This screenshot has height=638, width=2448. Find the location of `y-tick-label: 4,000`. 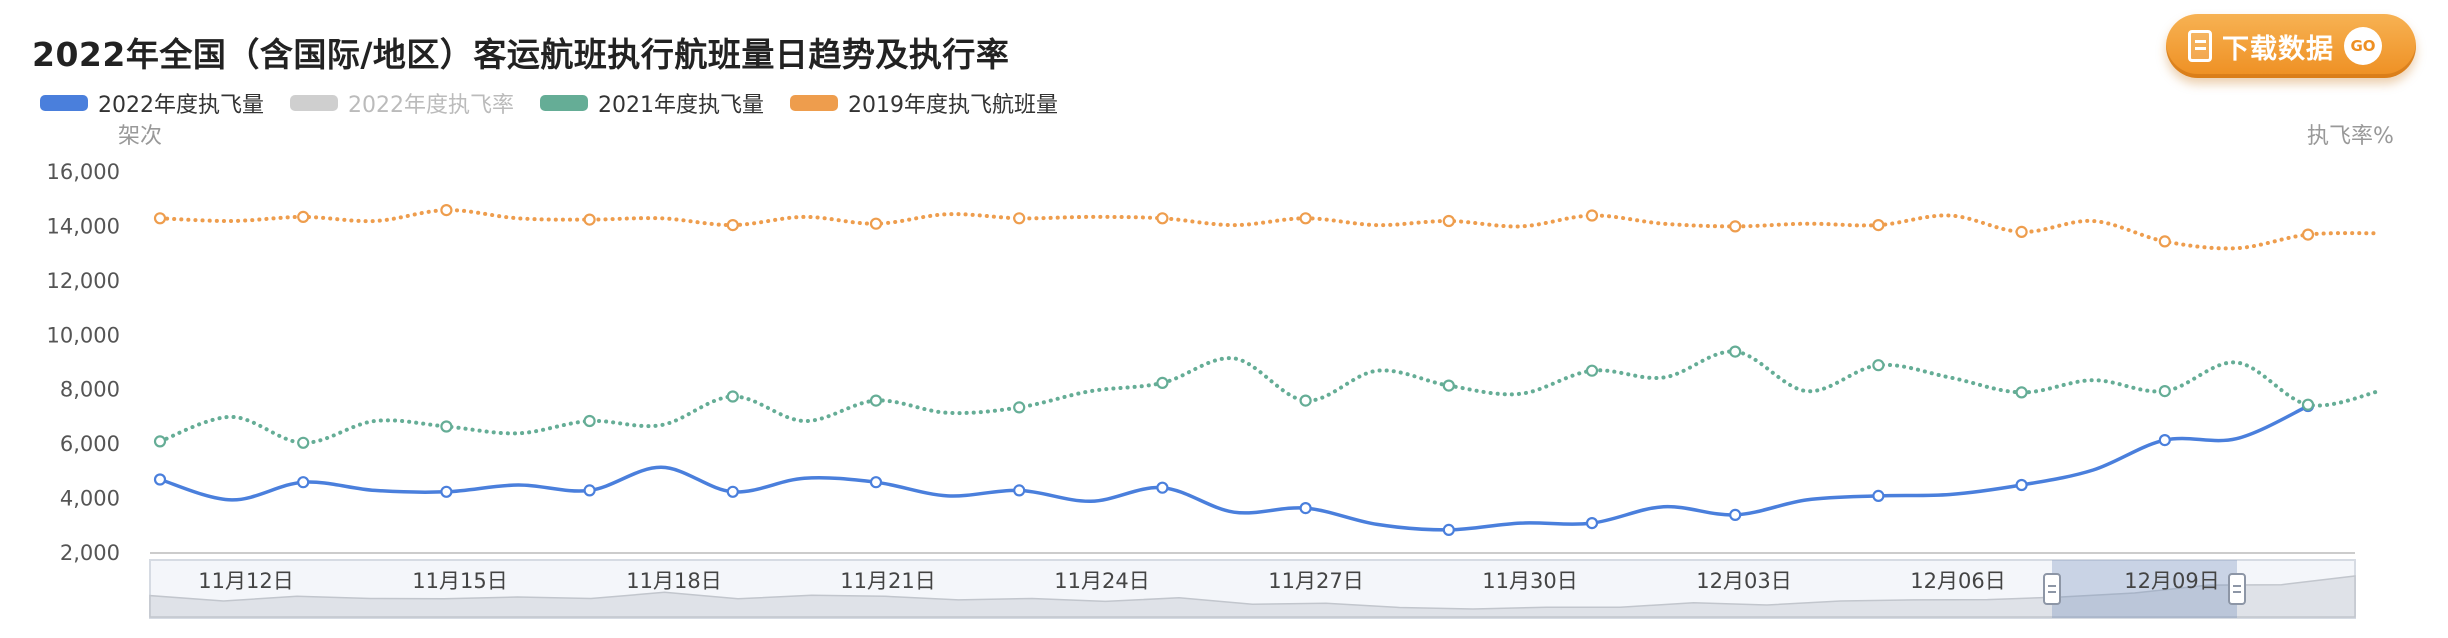

y-tick-label: 4,000 is located at coordinates (90, 499).